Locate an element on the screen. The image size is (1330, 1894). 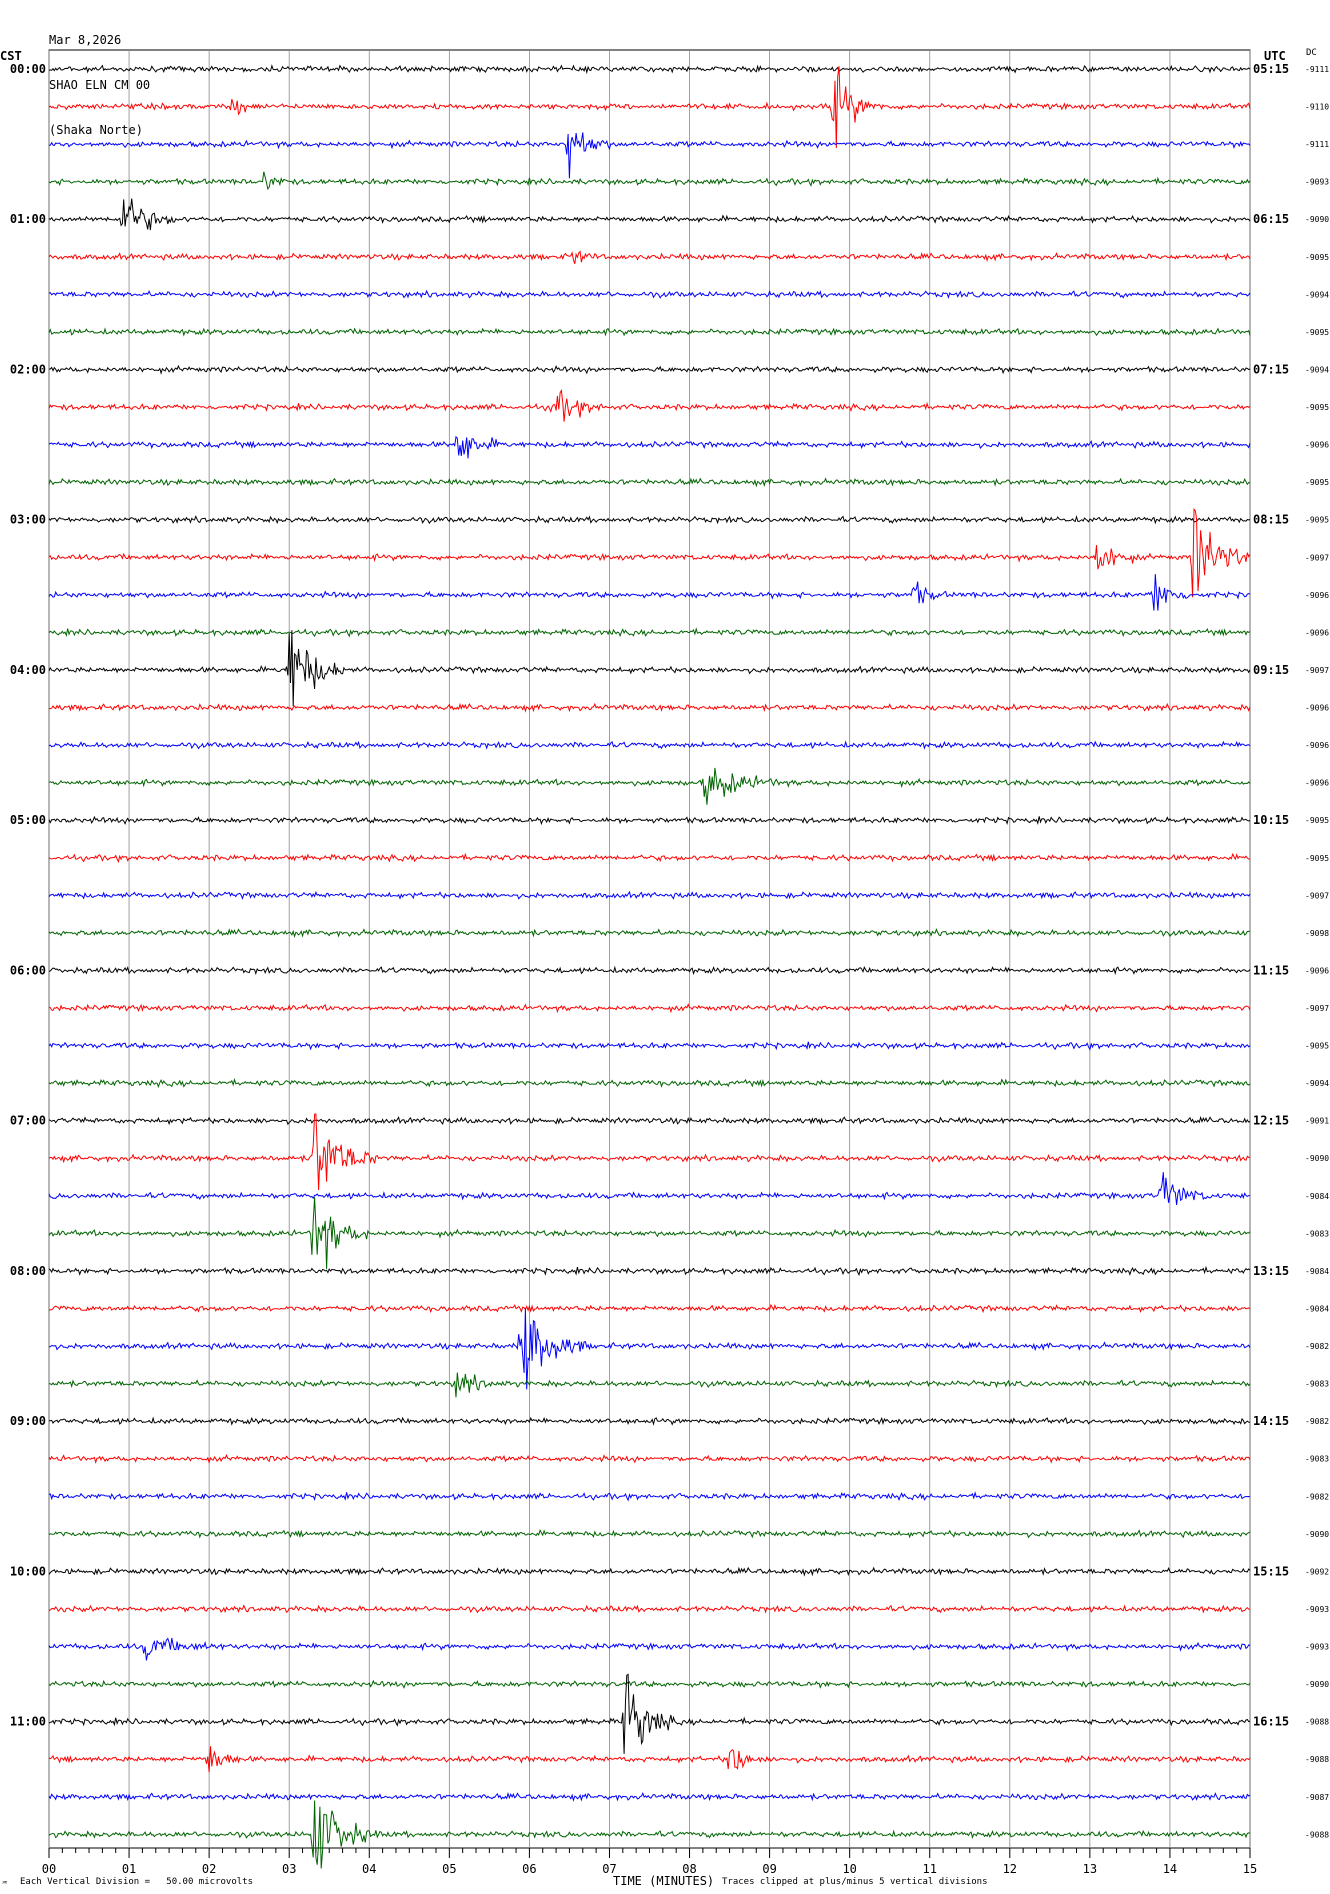
x-tick-label: 04 is located at coordinates (369, 1869).